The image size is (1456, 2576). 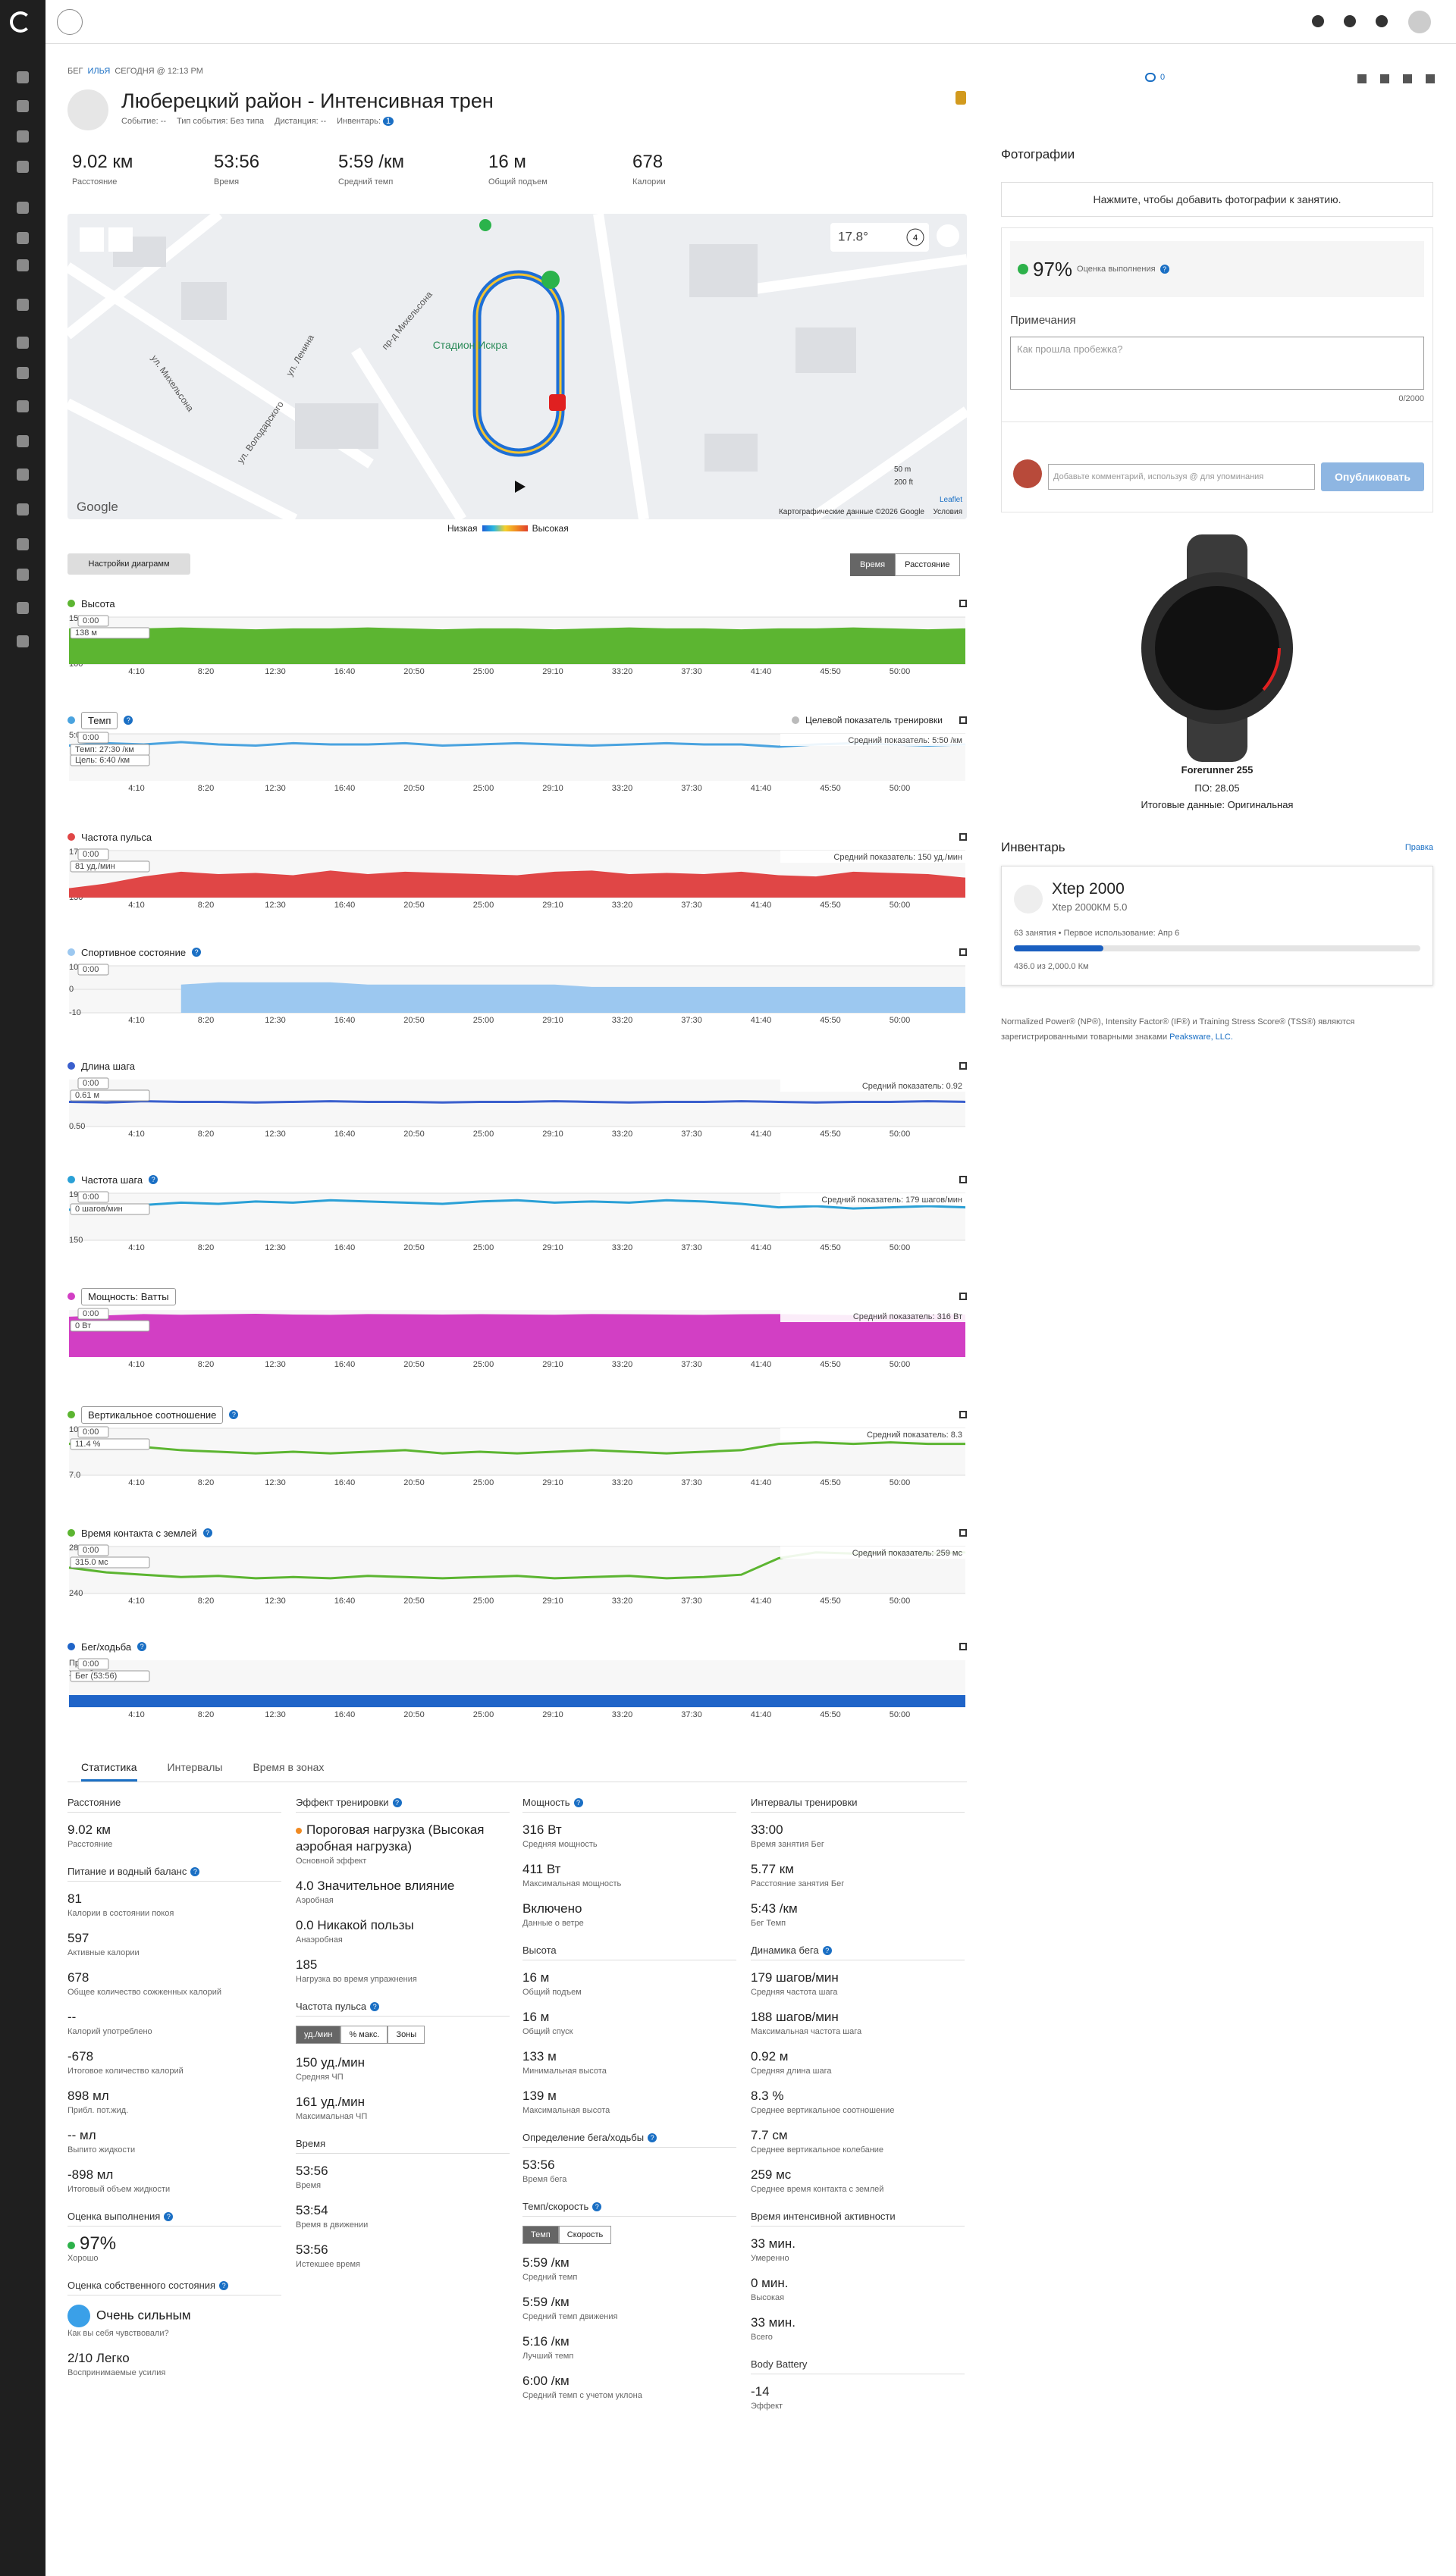 I want to click on expand-nav, so click(x=70, y=22).